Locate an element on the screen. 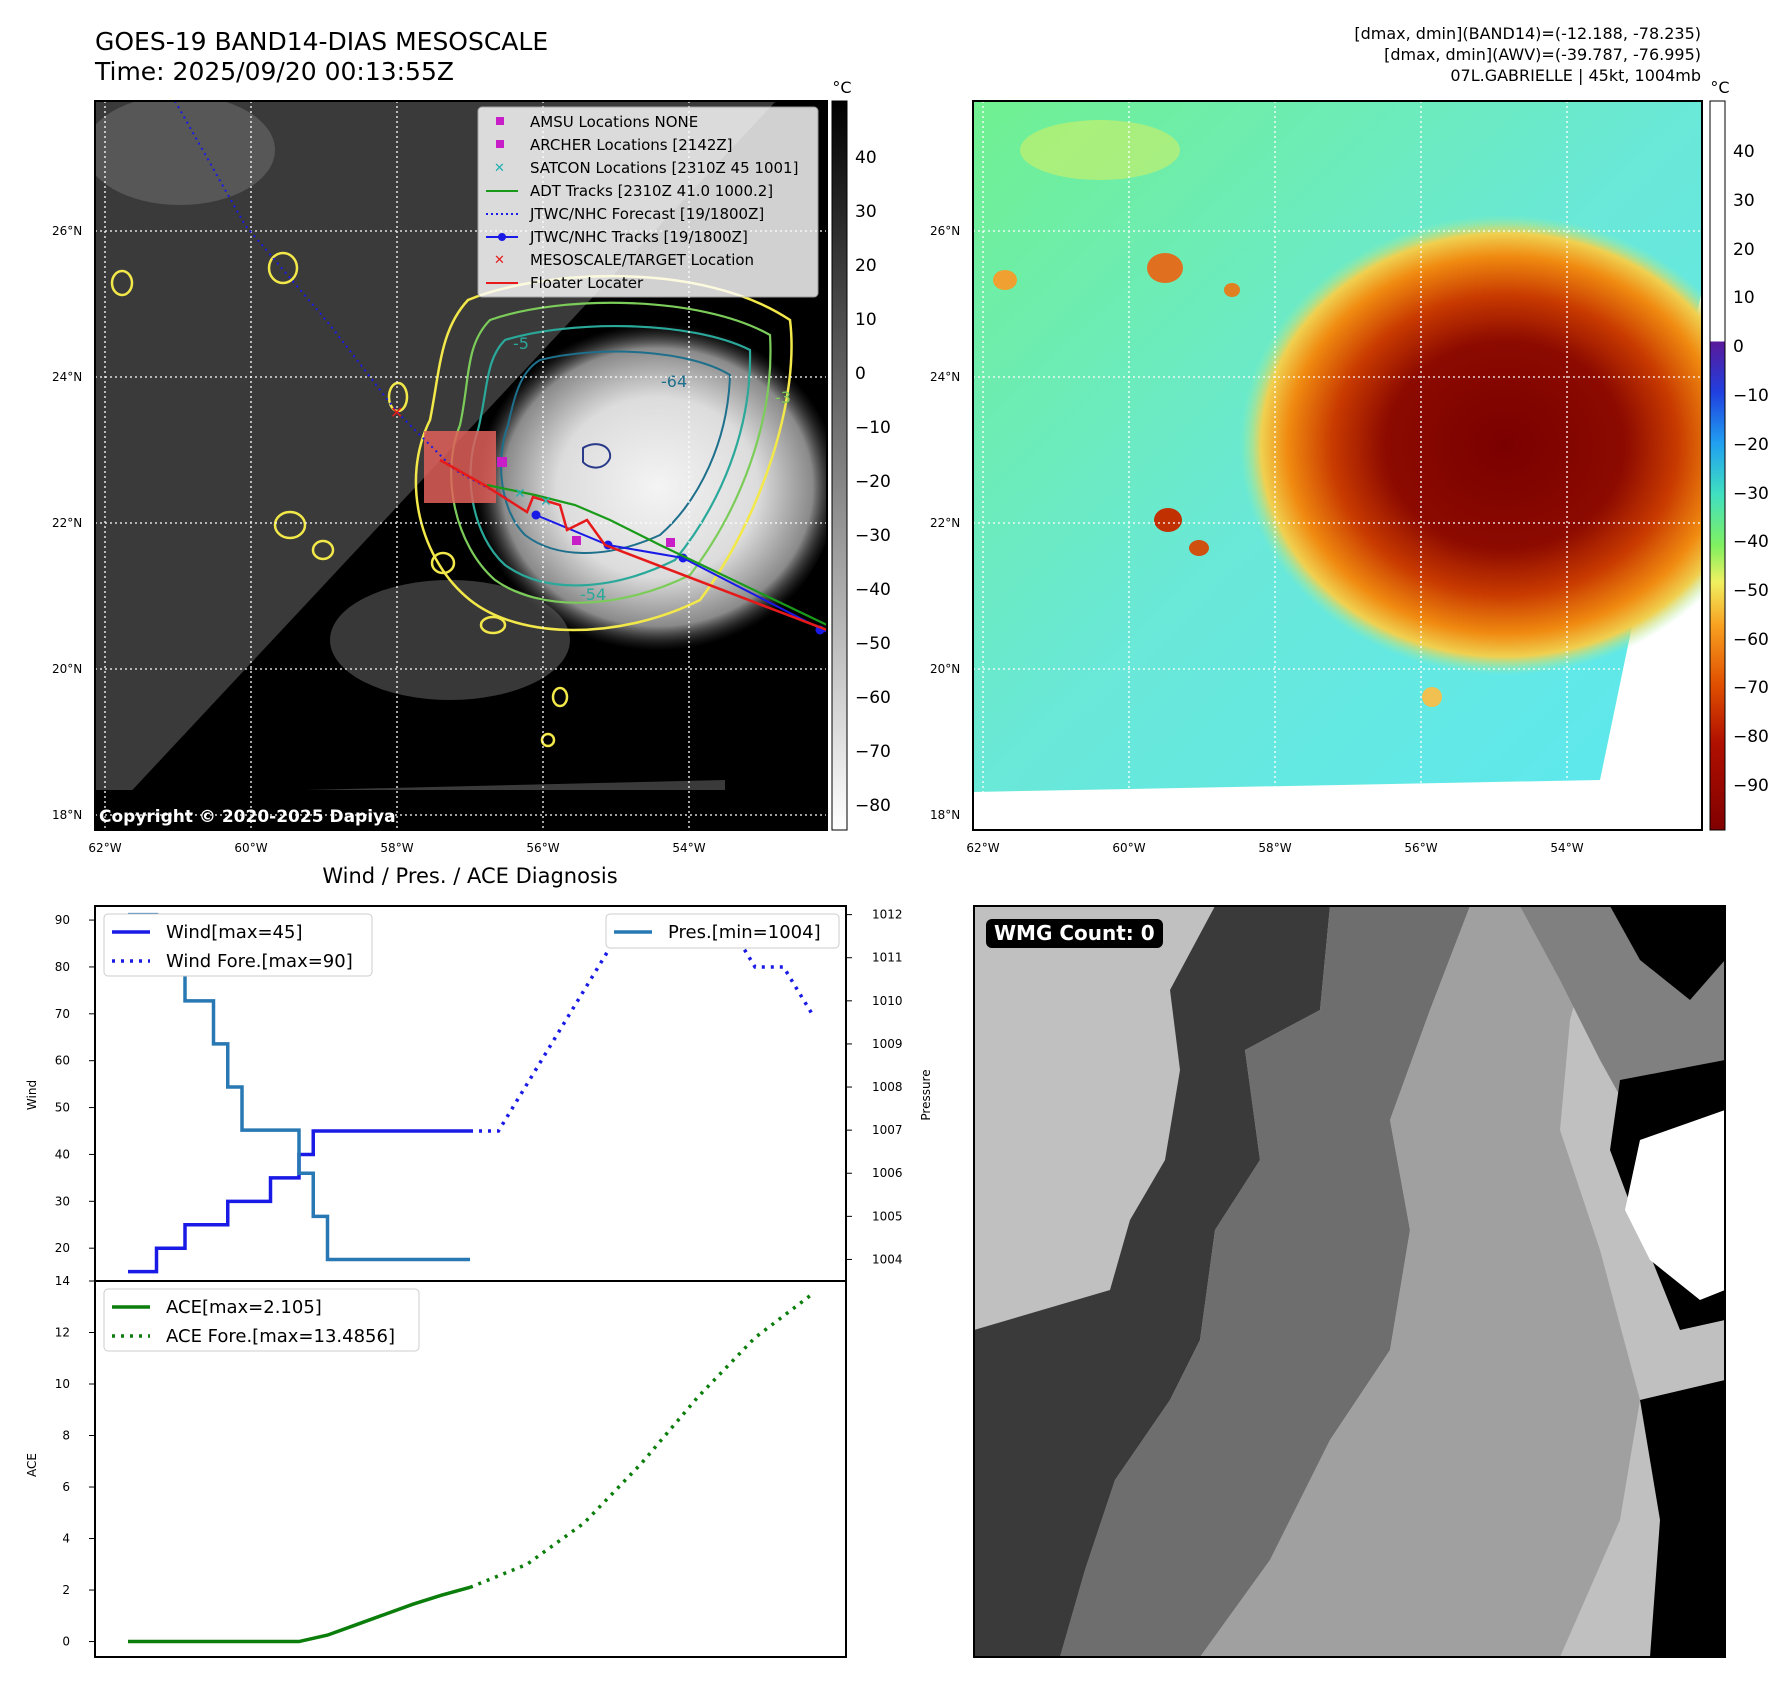 The height and width of the screenshot is (1690, 1788). contour-label-54: -54 is located at coordinates (593, 594).